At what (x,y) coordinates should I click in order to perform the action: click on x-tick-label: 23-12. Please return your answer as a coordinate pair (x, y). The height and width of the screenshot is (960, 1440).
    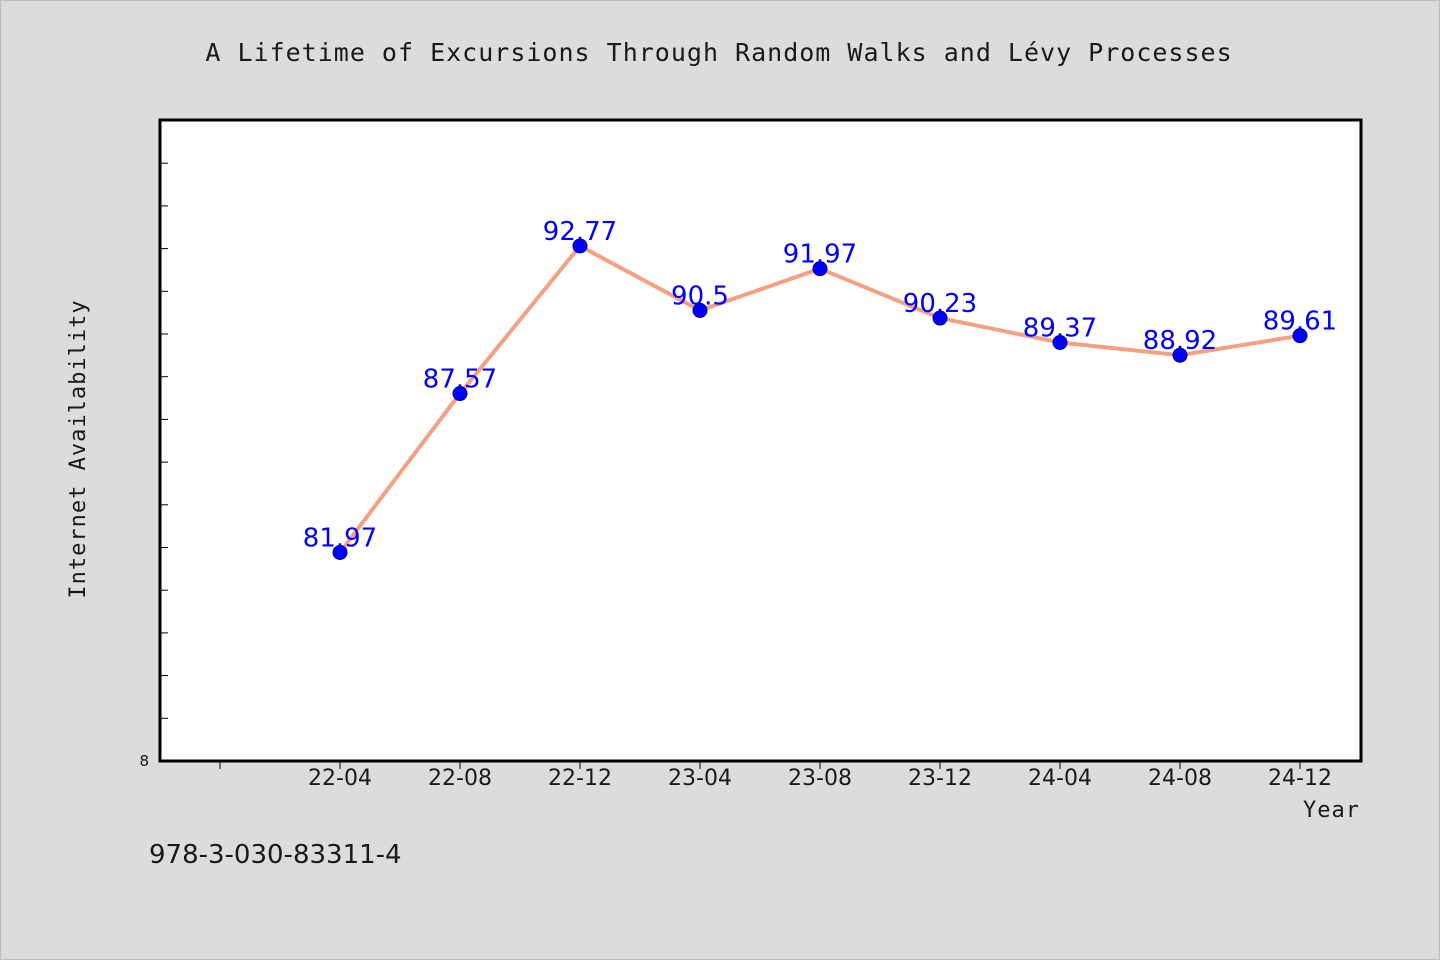
    Looking at the image, I should click on (940, 778).